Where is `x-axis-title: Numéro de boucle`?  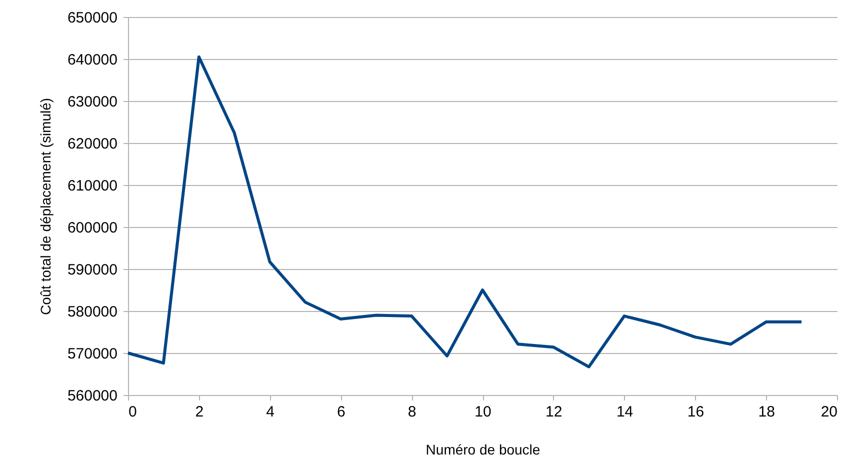 x-axis-title: Numéro de boucle is located at coordinates (483, 450).